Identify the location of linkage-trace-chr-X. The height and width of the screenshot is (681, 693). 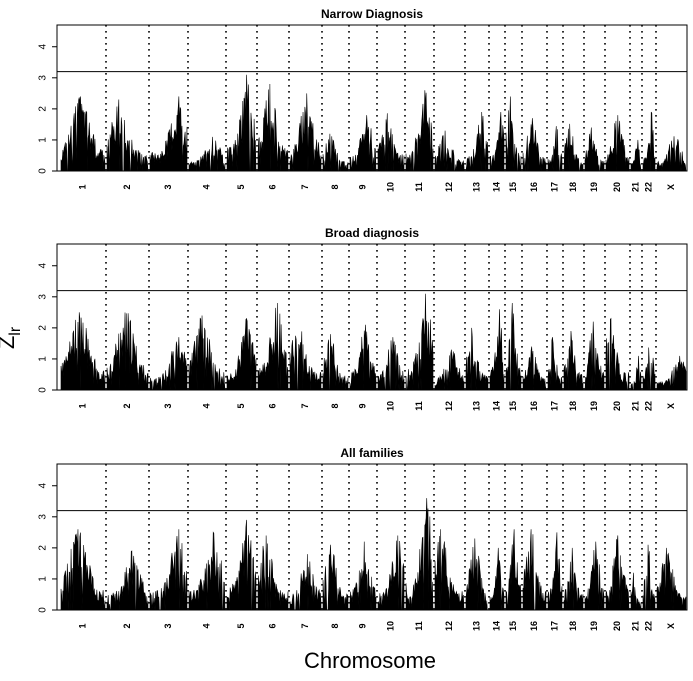
(671, 154).